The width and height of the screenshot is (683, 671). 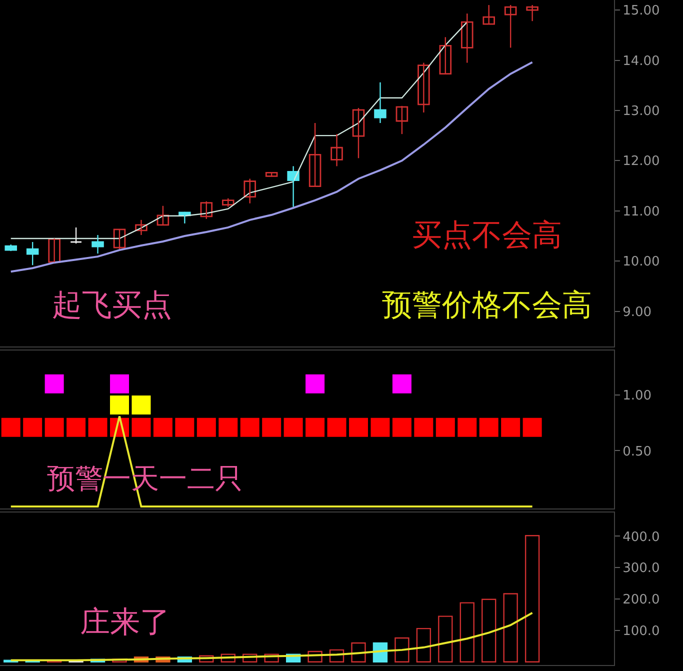 What do you see at coordinates (125, 622) in the screenshot?
I see `annotation: 庄来了` at bounding box center [125, 622].